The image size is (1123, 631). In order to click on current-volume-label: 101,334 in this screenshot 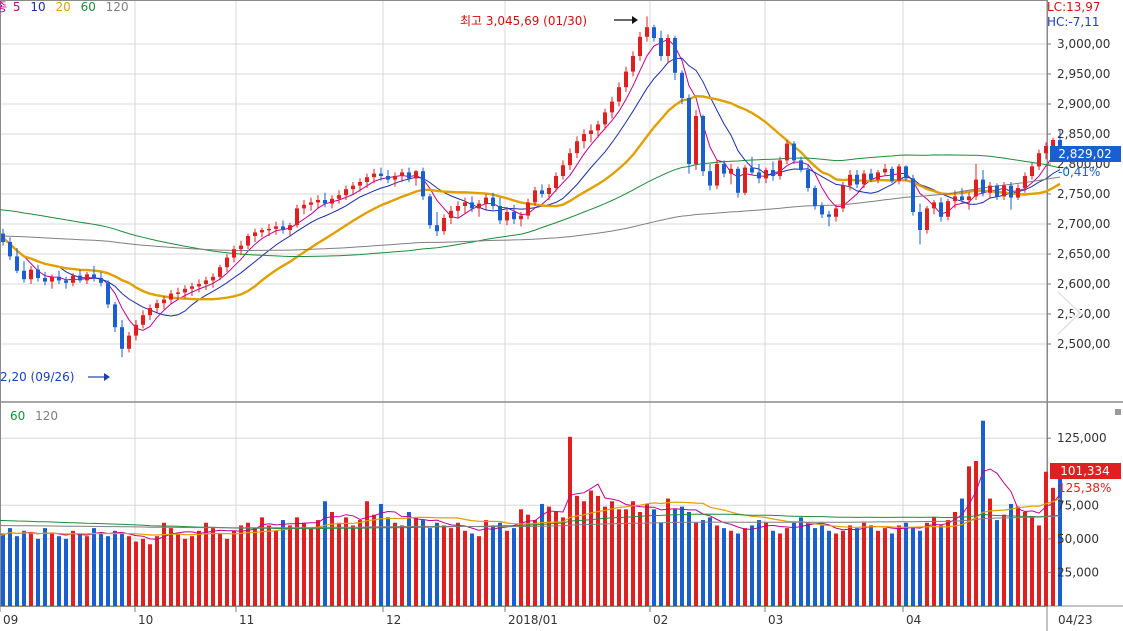, I will do `click(1085, 471)`.